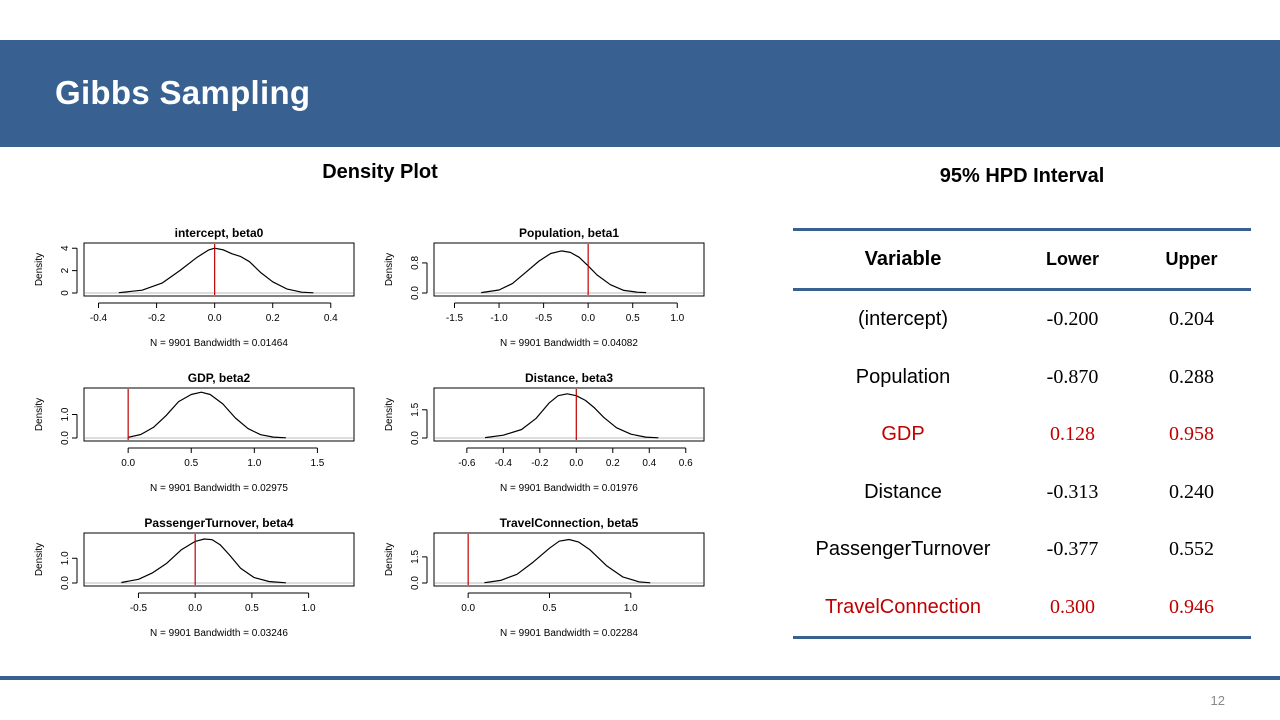  I want to click on y-tick-label: 0.8, so click(415, 263).